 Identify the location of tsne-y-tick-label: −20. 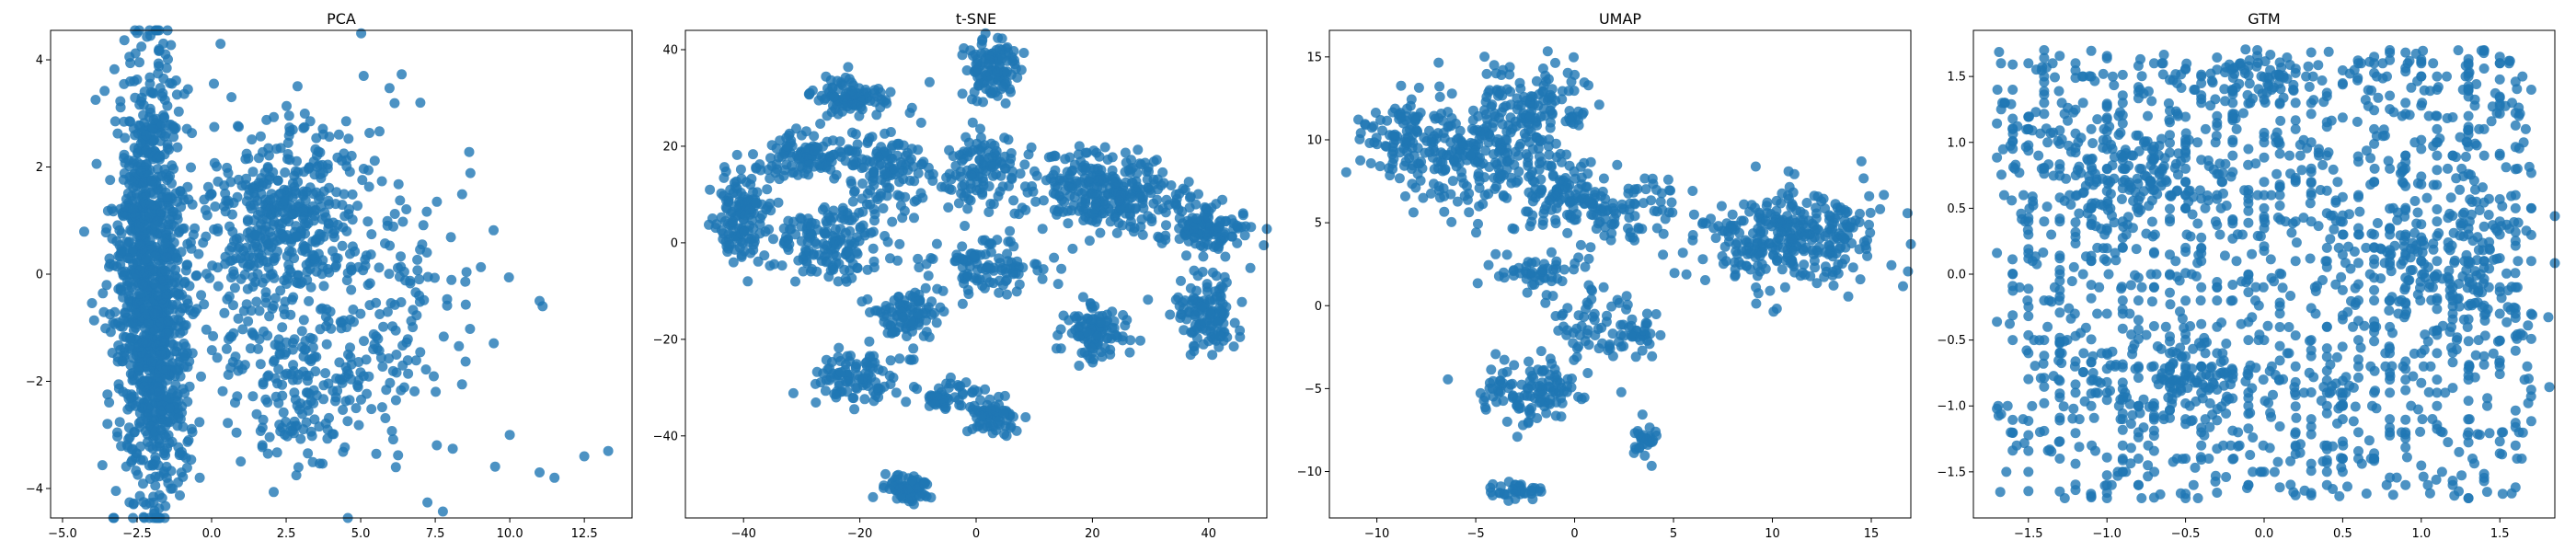
(665, 340).